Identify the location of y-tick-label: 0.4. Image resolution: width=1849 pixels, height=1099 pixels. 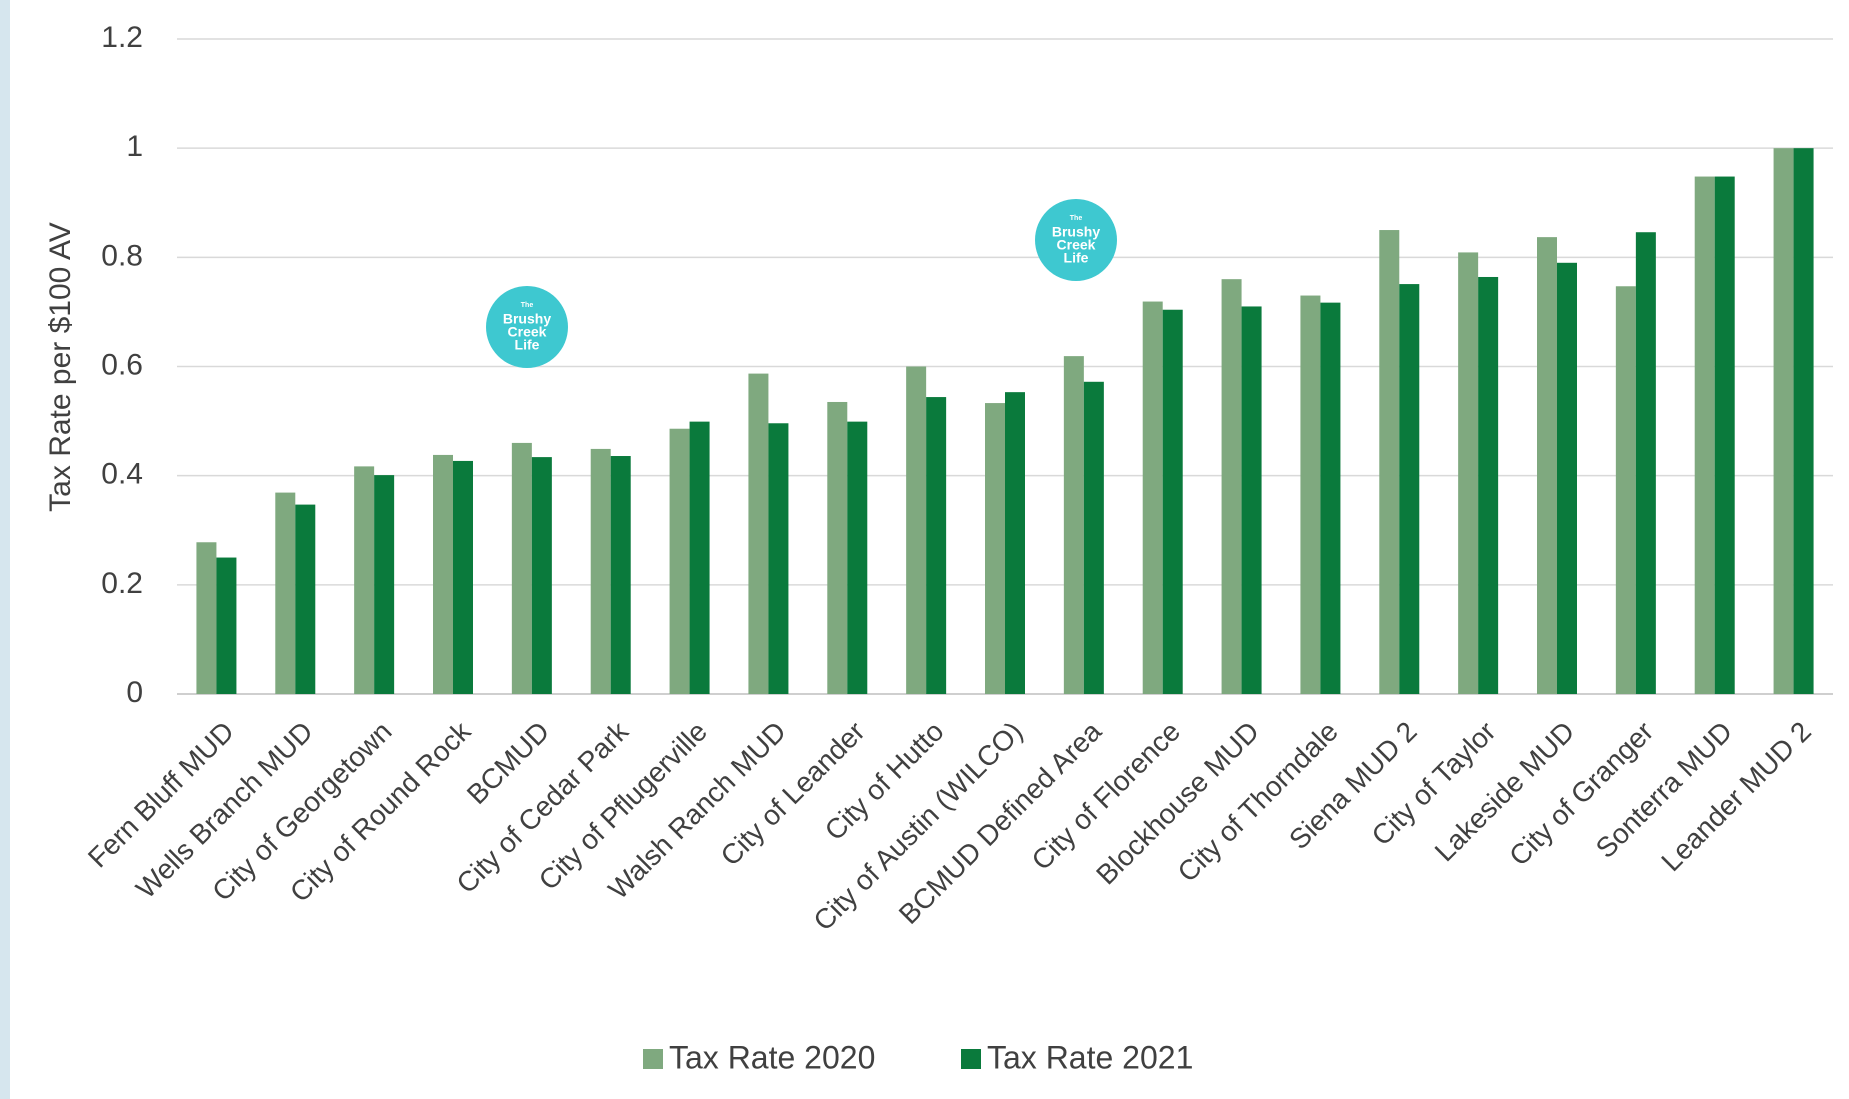
(122, 474).